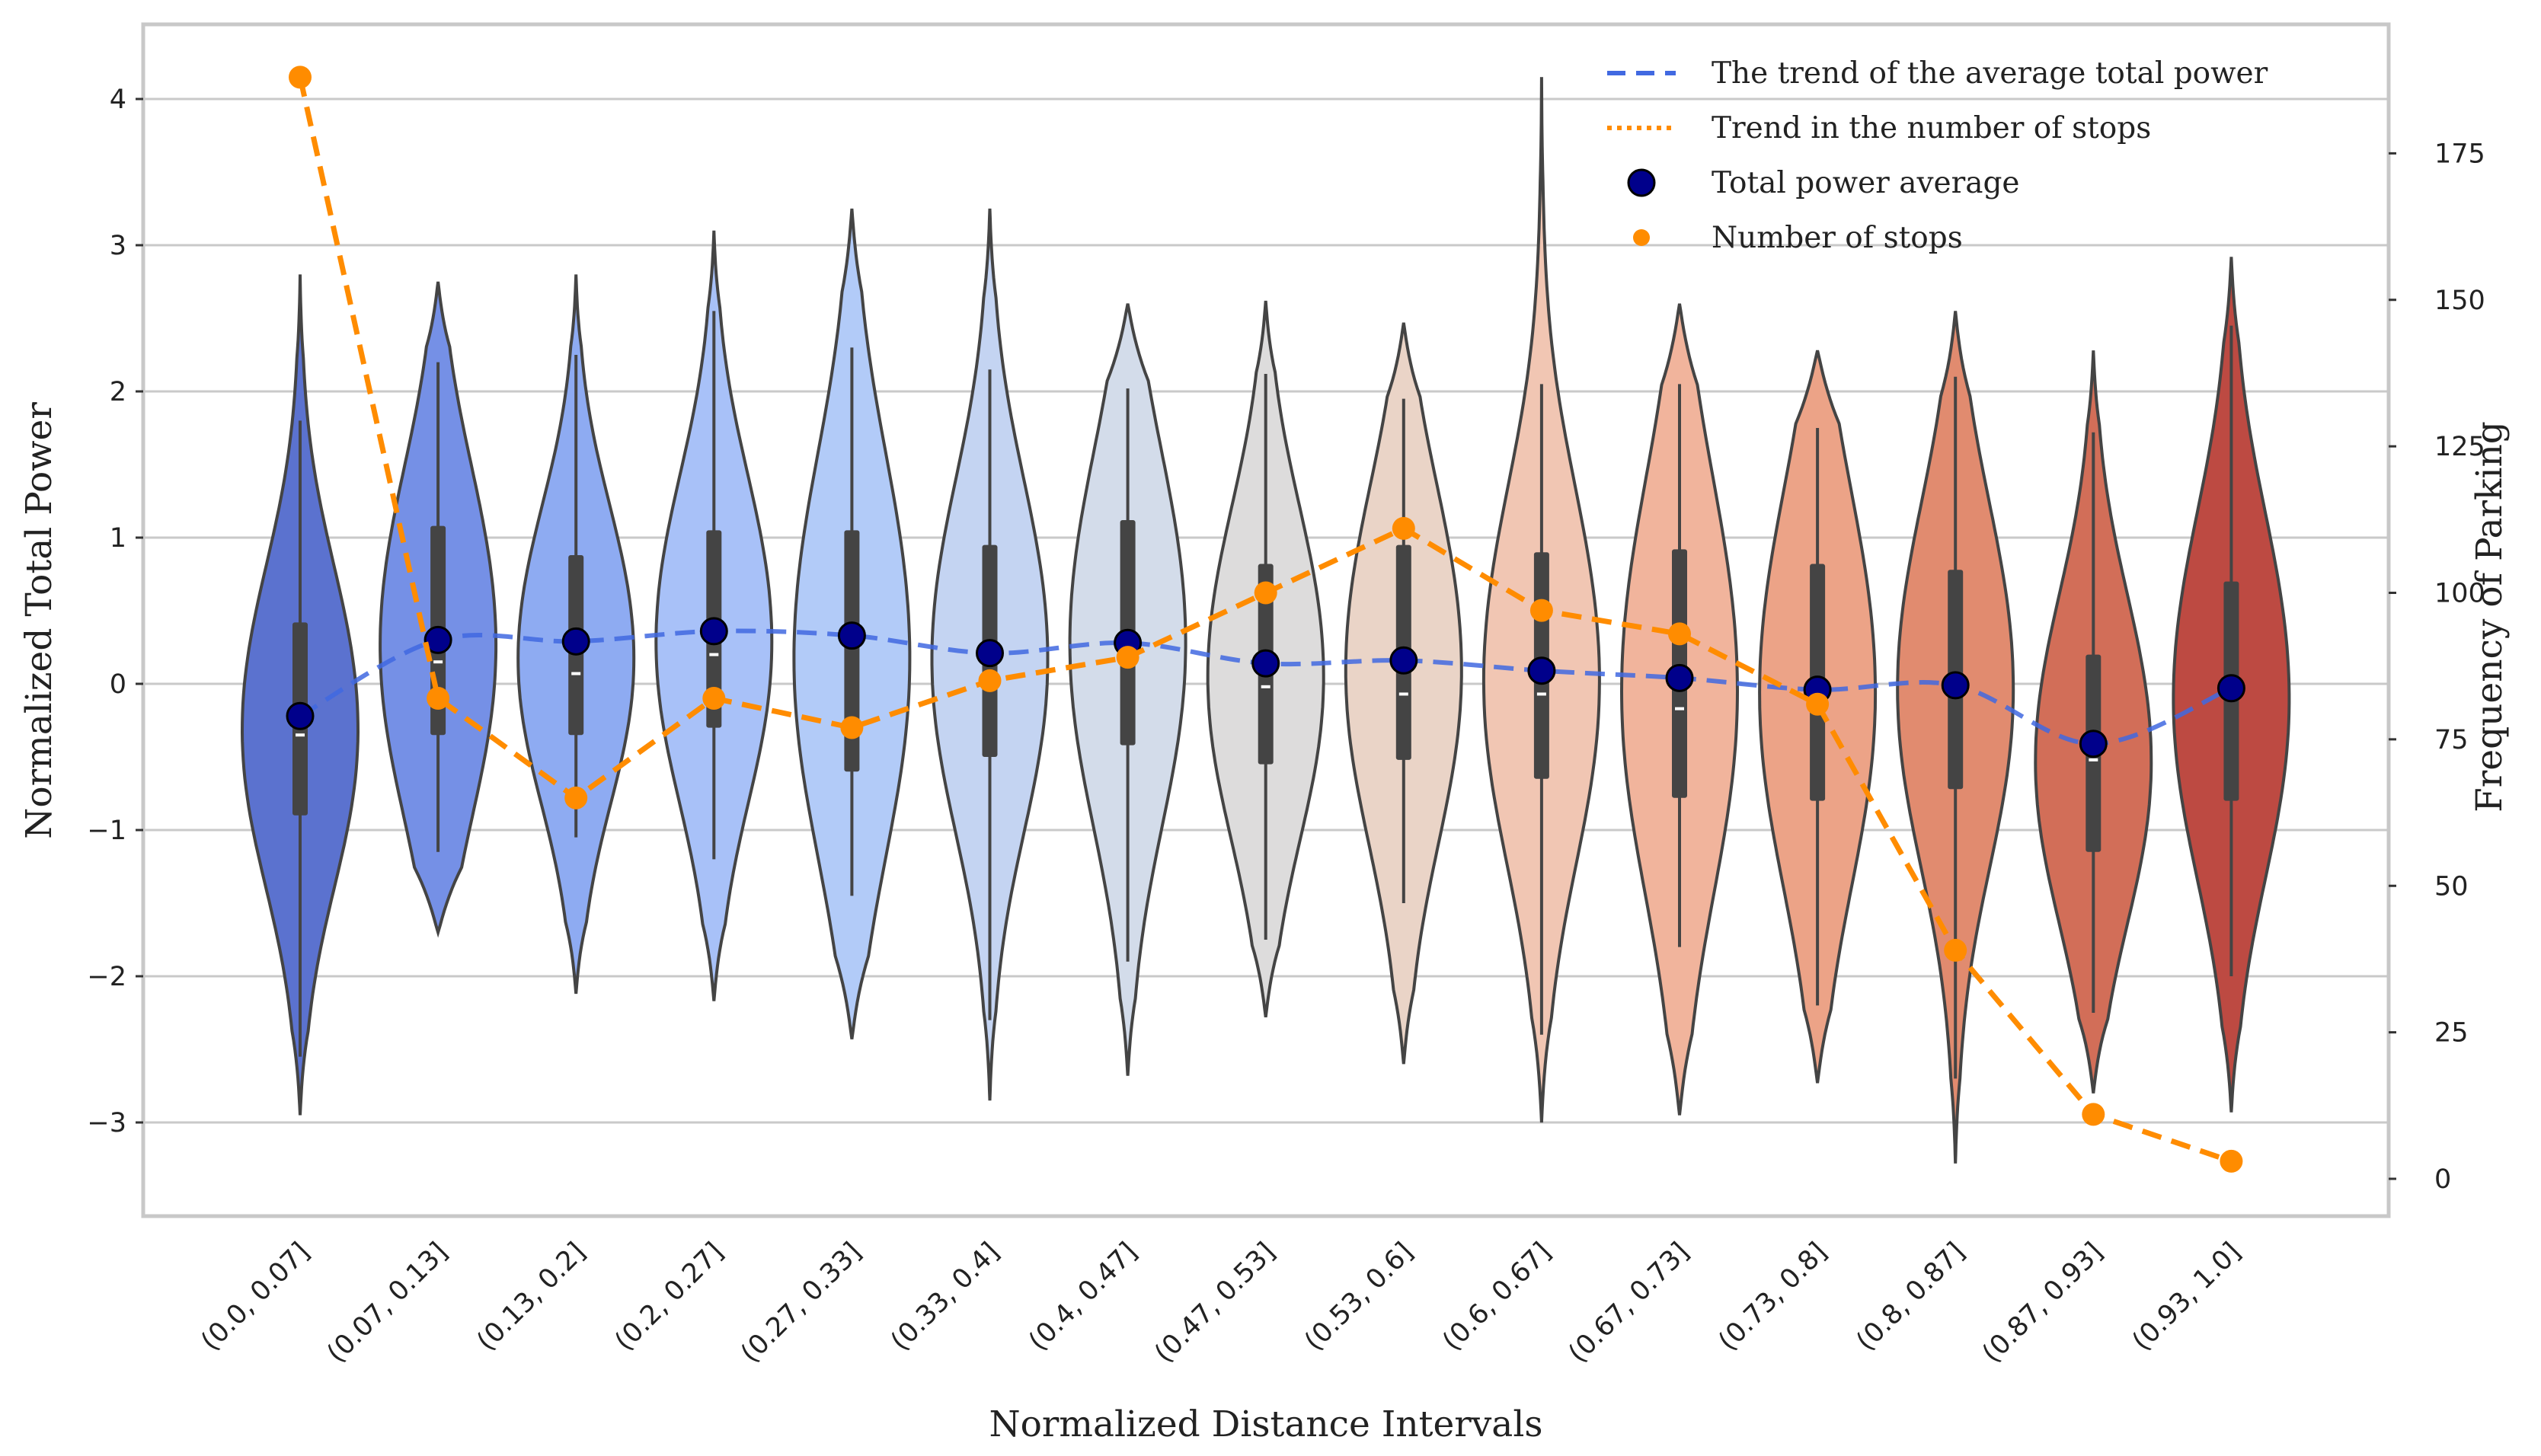 The height and width of the screenshot is (1456, 2541). Describe the element at coordinates (2187, 1297) in the screenshot. I see `x-tick-label: (0.93, 1.0]` at that location.